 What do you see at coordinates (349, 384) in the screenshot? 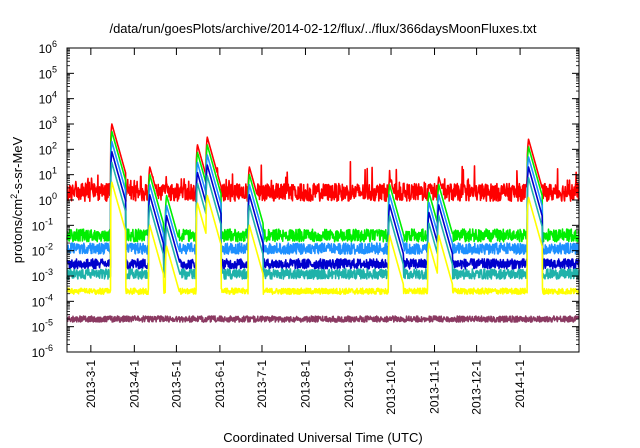
I see `x-tick-label: 2013-9-1` at bounding box center [349, 384].